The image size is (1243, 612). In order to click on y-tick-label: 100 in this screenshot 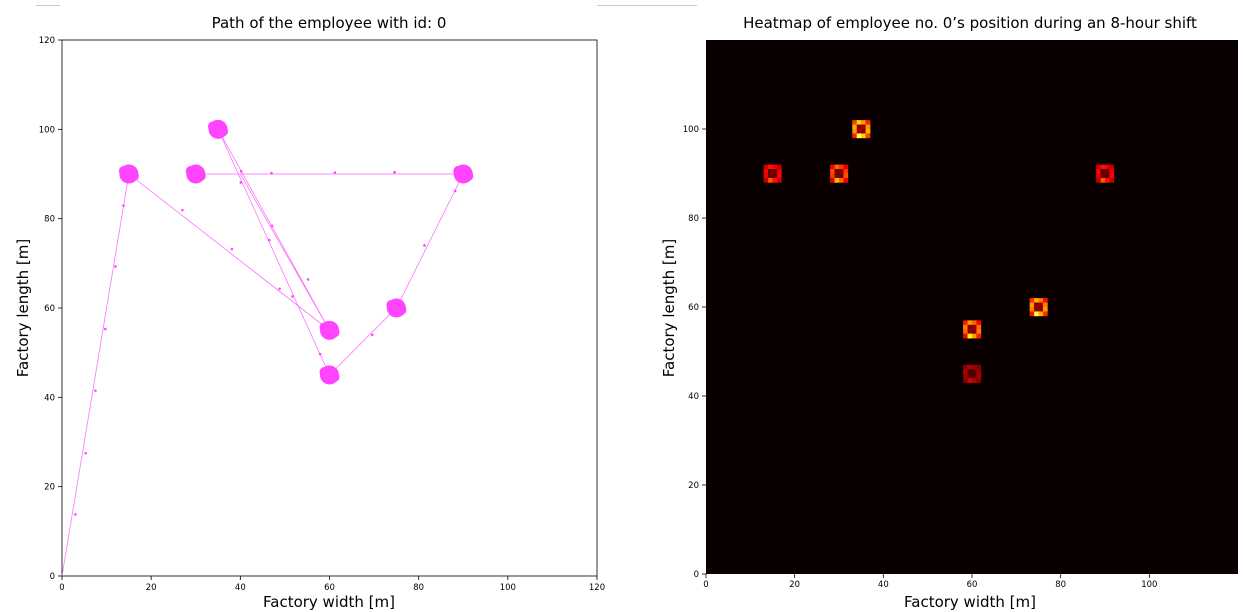, I will do `click(691, 130)`.